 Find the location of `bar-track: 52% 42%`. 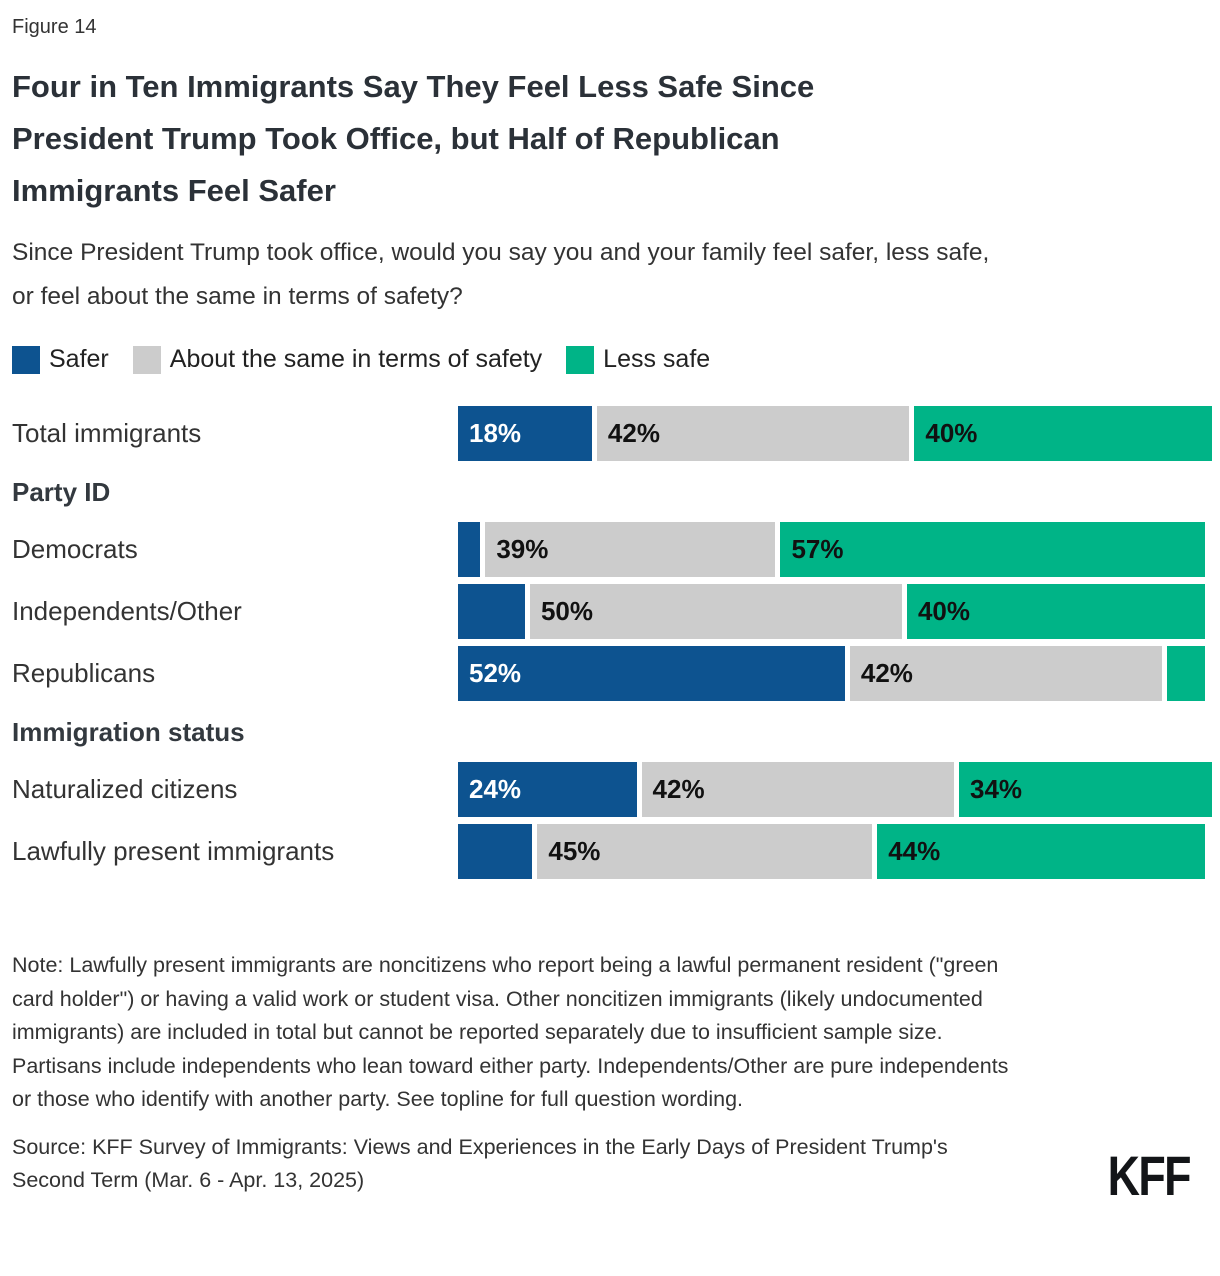

bar-track: 52% 42% is located at coordinates (831, 673).